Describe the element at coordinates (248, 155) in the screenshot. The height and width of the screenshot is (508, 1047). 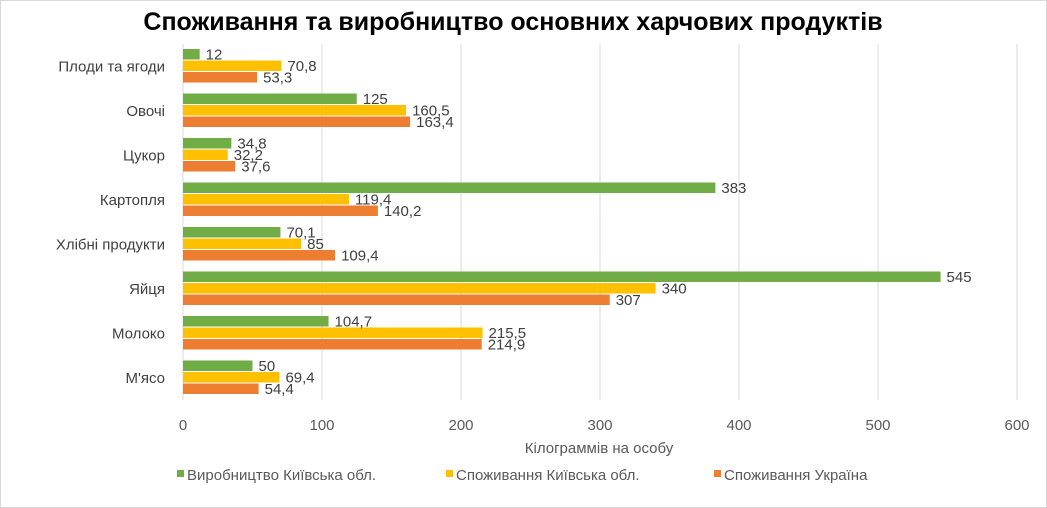
I see `data-label: 32,2` at that location.